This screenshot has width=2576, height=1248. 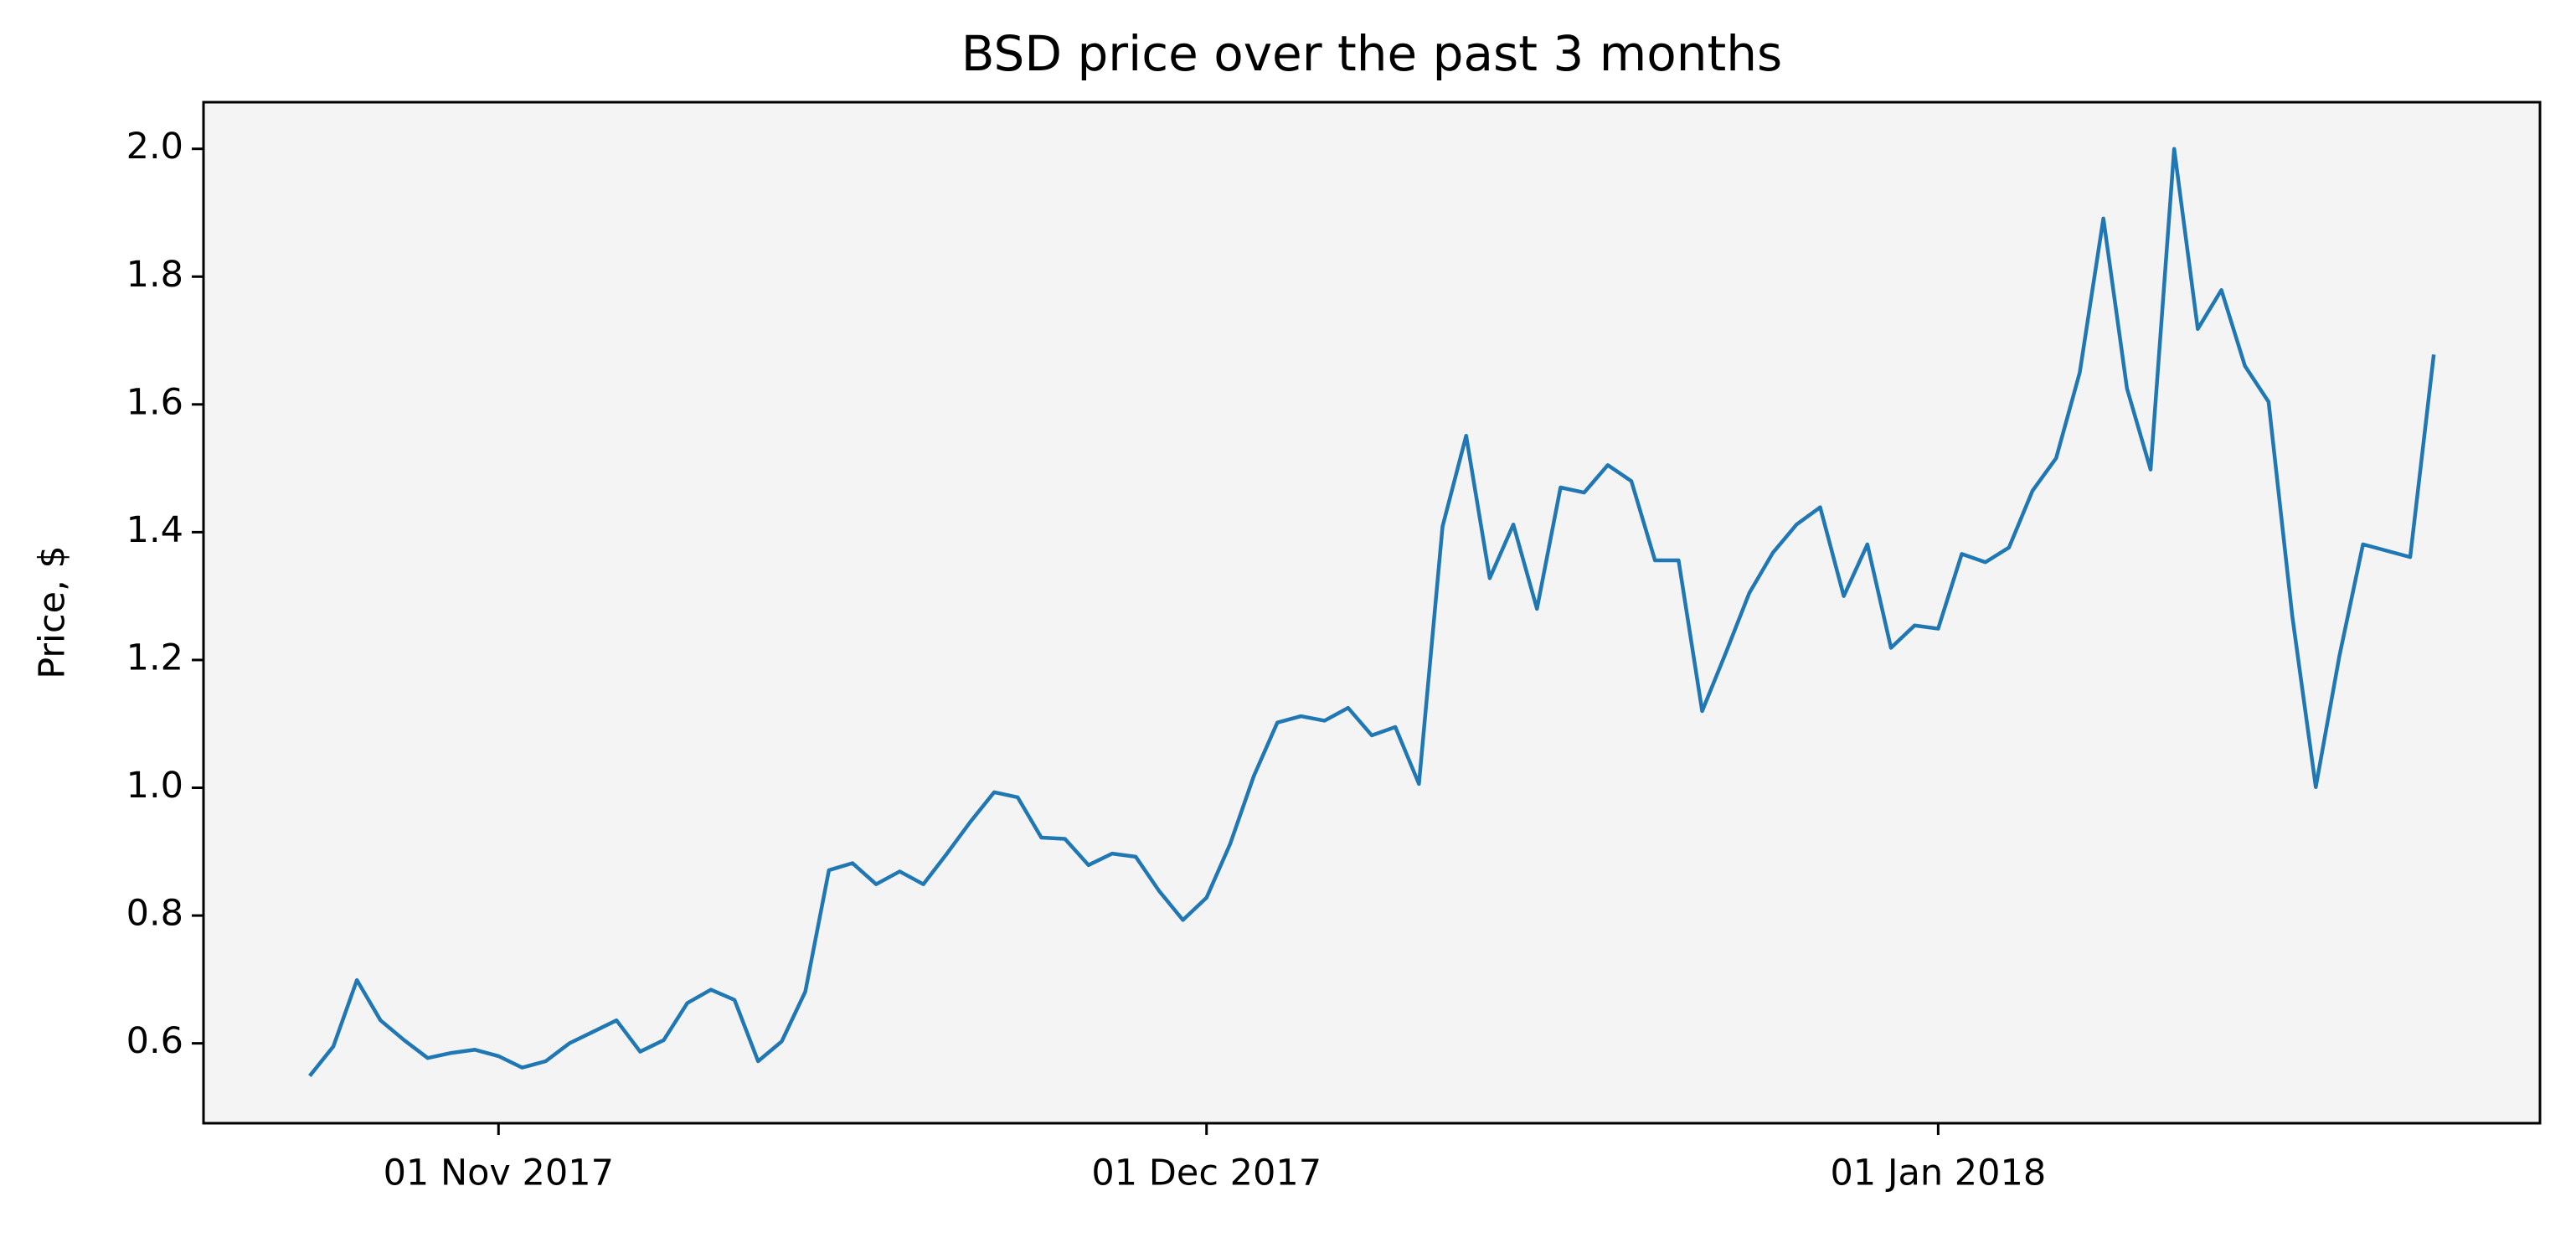 What do you see at coordinates (154, 147) in the screenshot?
I see `y-tick-label: 2.0` at bounding box center [154, 147].